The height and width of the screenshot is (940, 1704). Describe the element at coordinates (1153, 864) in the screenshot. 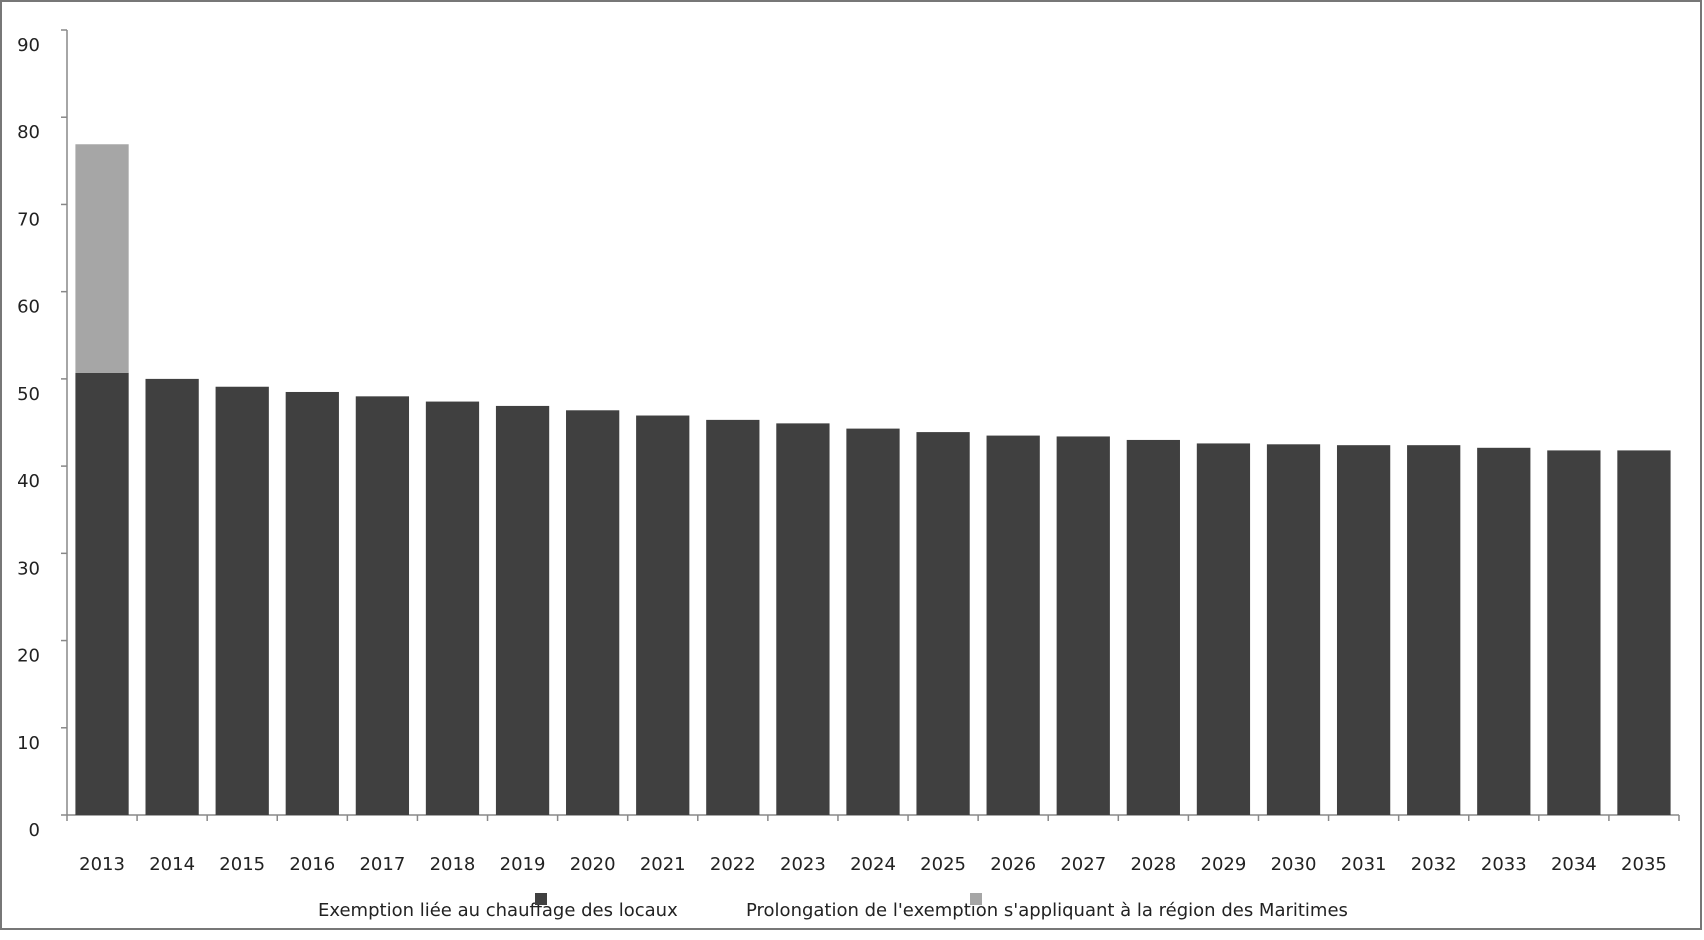

I see `x-tick-label: 2028` at that location.